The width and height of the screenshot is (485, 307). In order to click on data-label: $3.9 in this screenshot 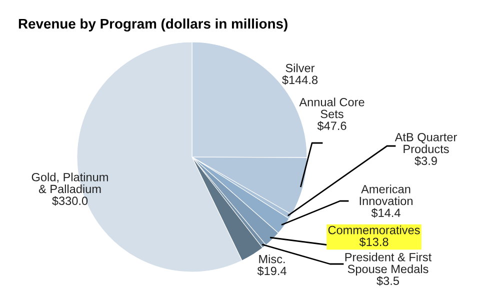, I will do `click(425, 161)`.